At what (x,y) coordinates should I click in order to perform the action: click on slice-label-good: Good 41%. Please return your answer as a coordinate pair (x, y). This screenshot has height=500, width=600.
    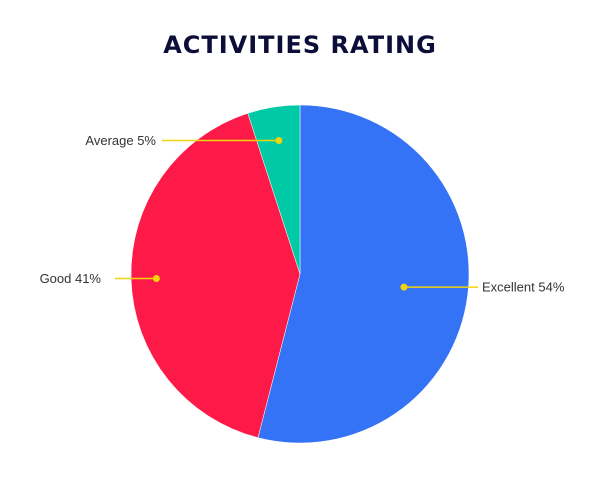
    Looking at the image, I should click on (71, 278).